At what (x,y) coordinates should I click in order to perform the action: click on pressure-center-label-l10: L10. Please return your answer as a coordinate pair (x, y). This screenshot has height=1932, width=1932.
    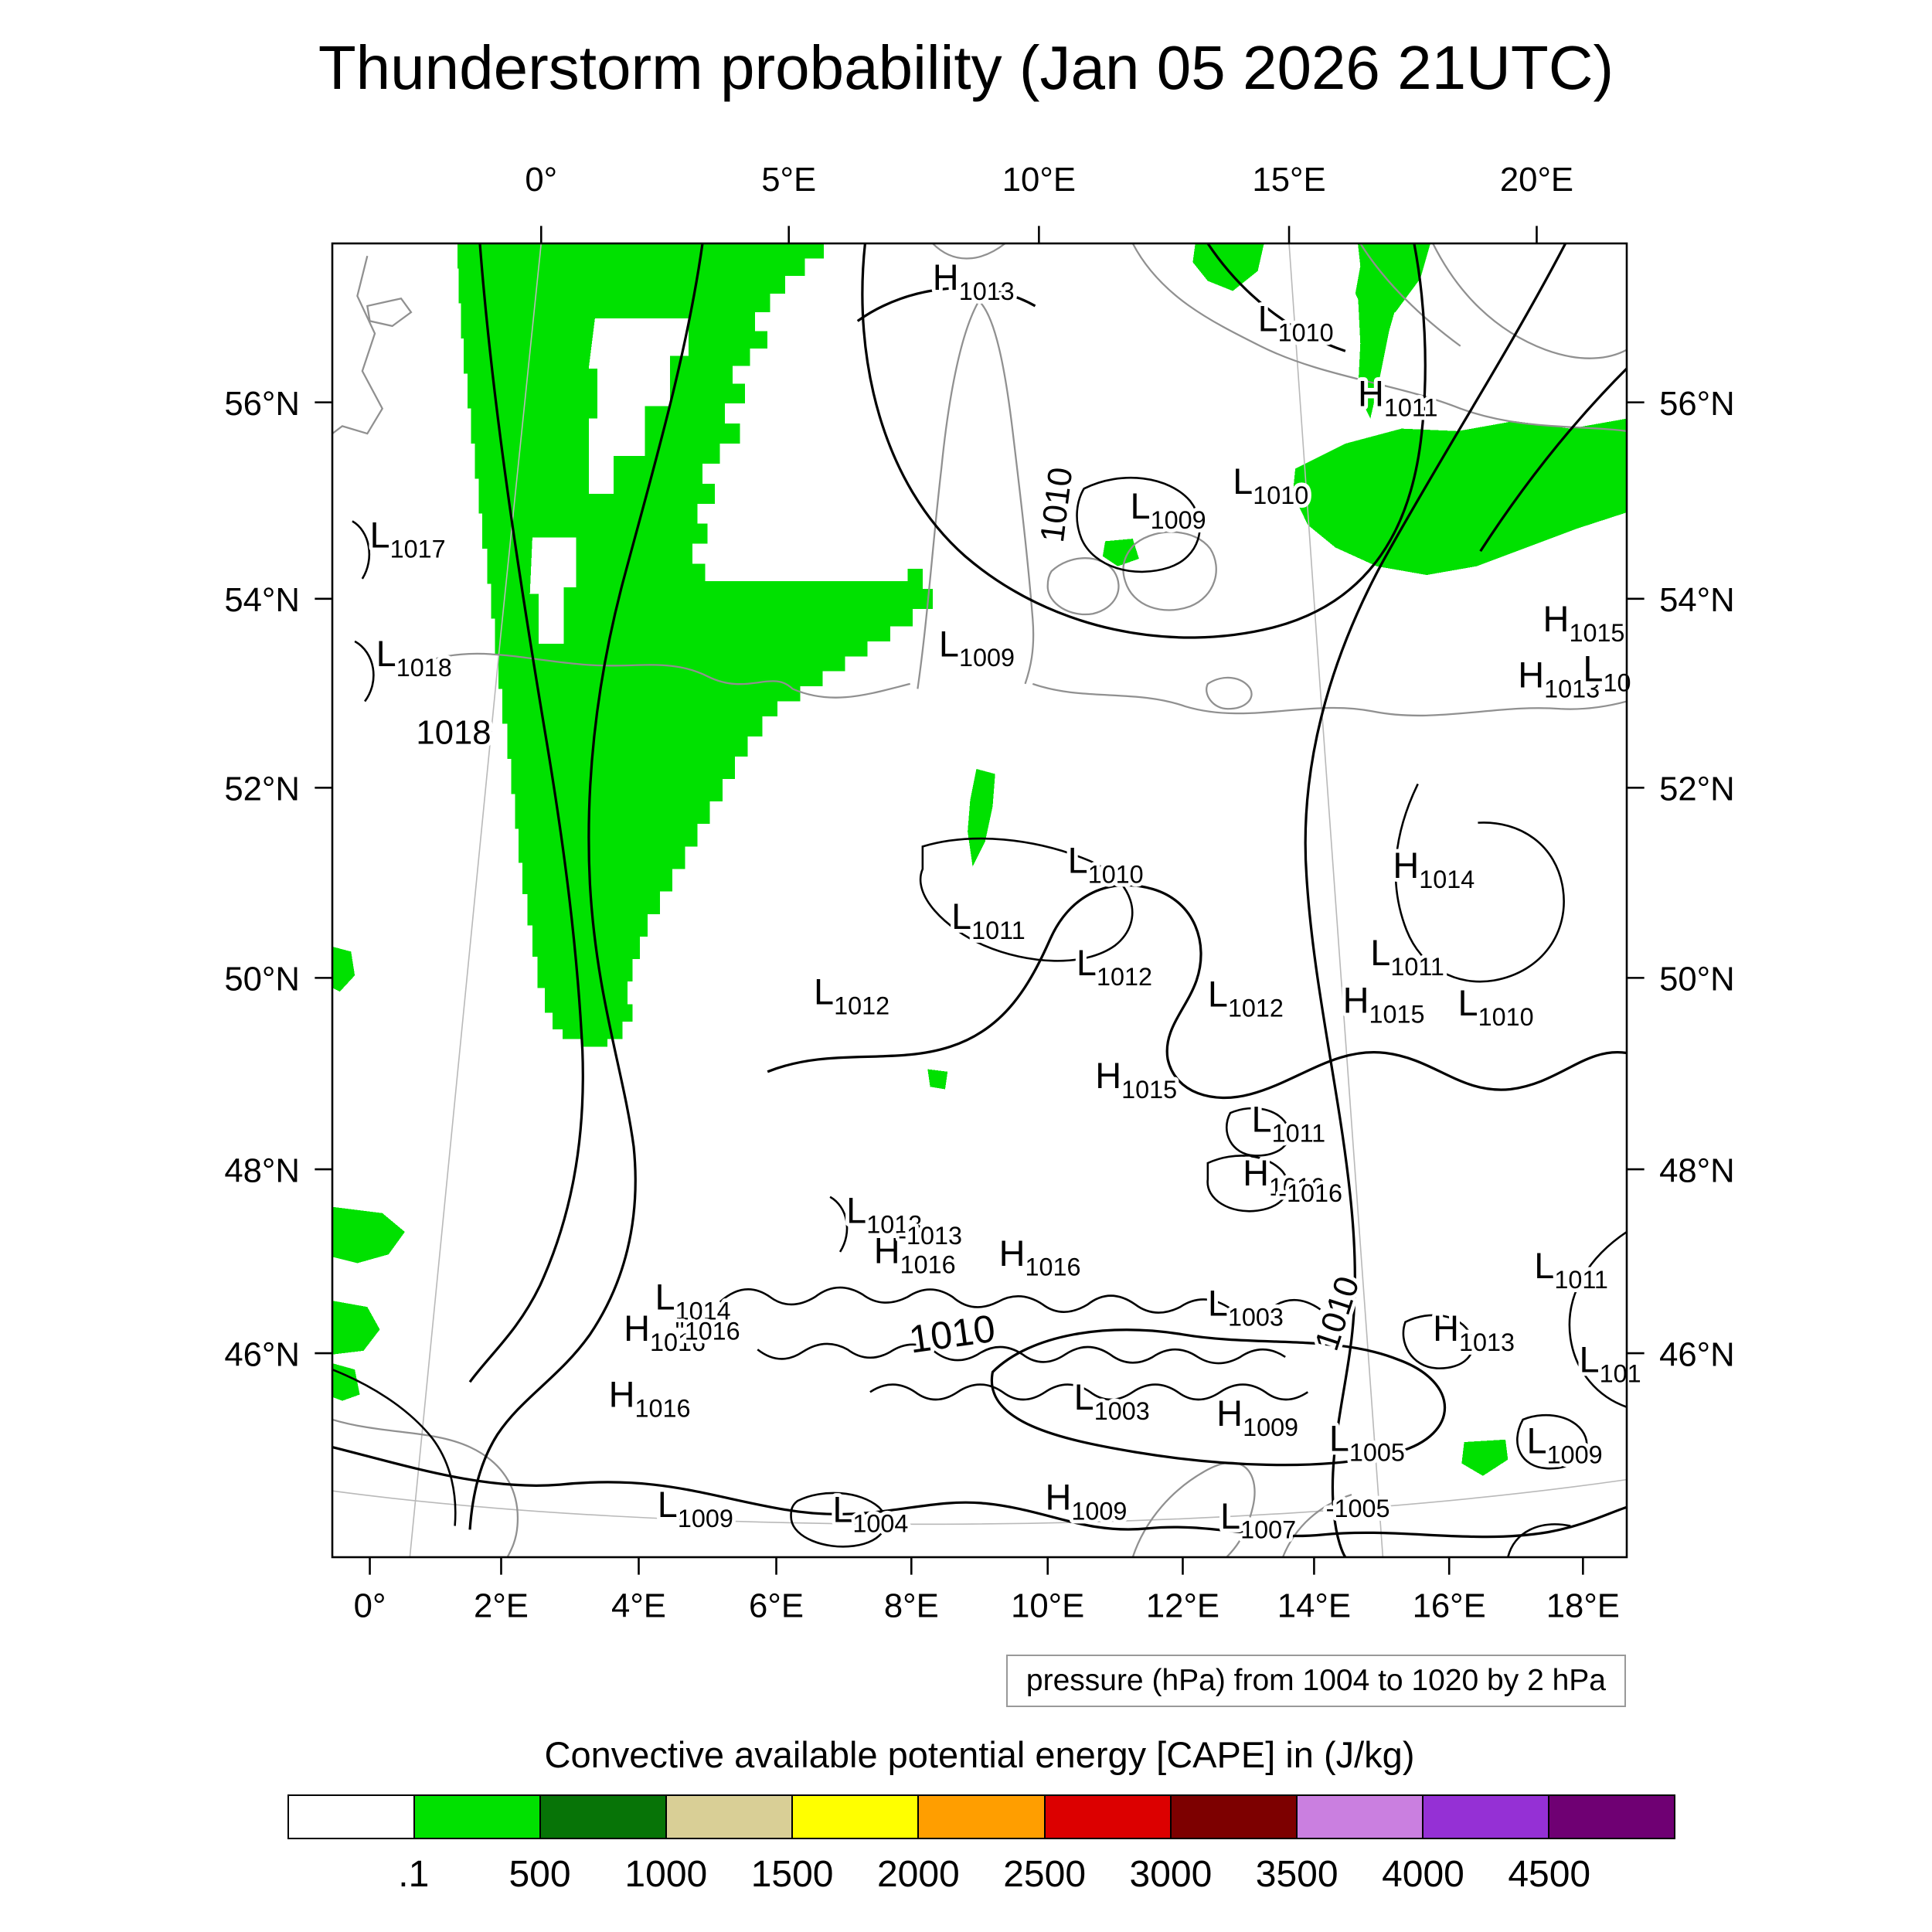
    Looking at the image, I should click on (1607, 673).